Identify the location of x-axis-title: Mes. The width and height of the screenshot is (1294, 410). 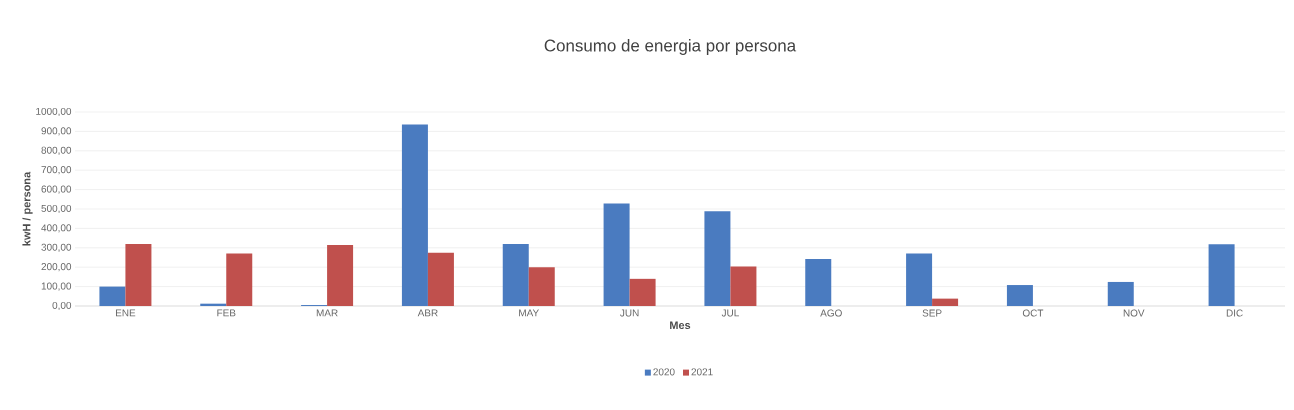
(680, 325).